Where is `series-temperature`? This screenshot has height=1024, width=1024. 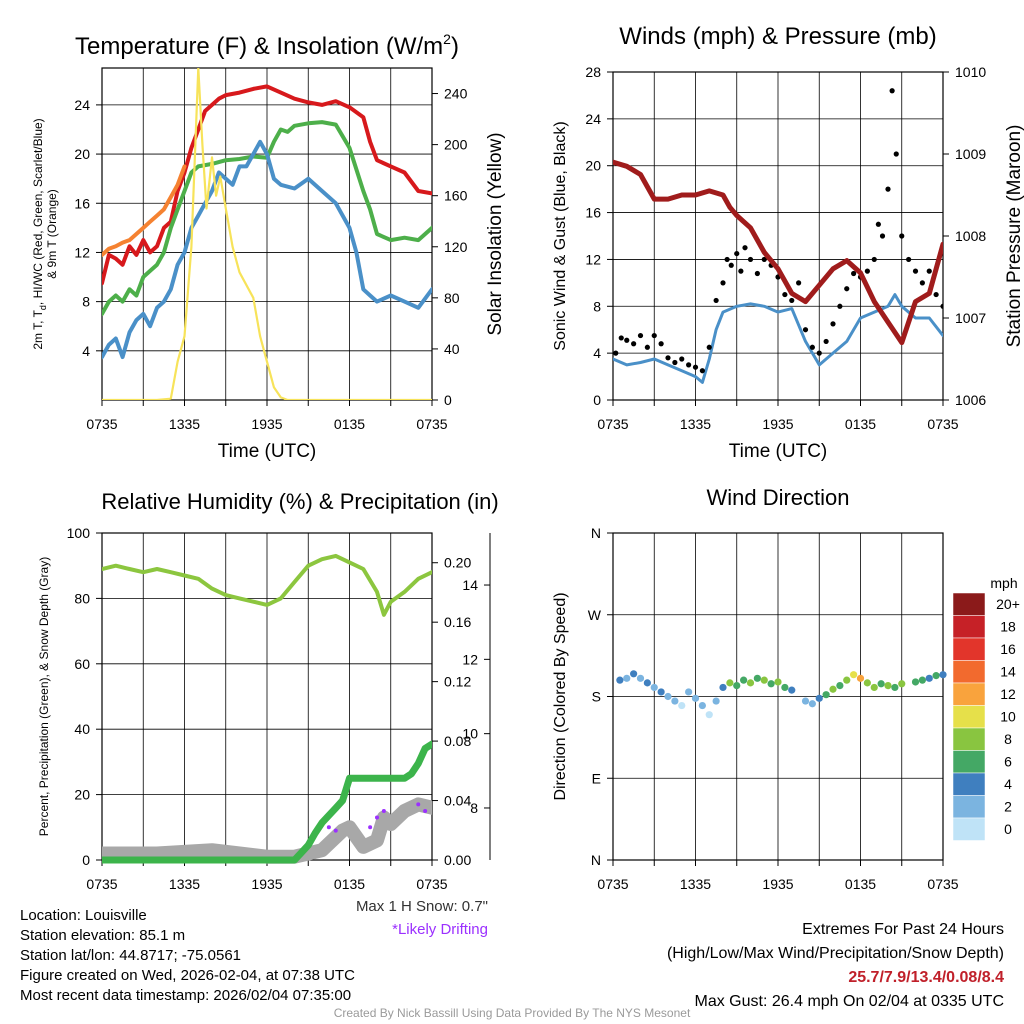
series-temperature is located at coordinates (267, 185).